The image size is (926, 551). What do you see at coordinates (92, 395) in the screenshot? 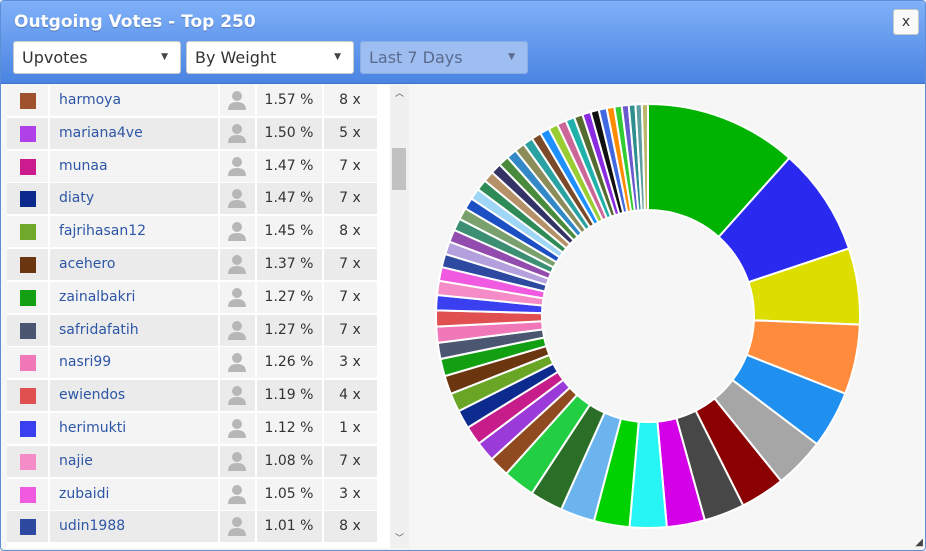
I see `voter-name-link: ewiendos` at bounding box center [92, 395].